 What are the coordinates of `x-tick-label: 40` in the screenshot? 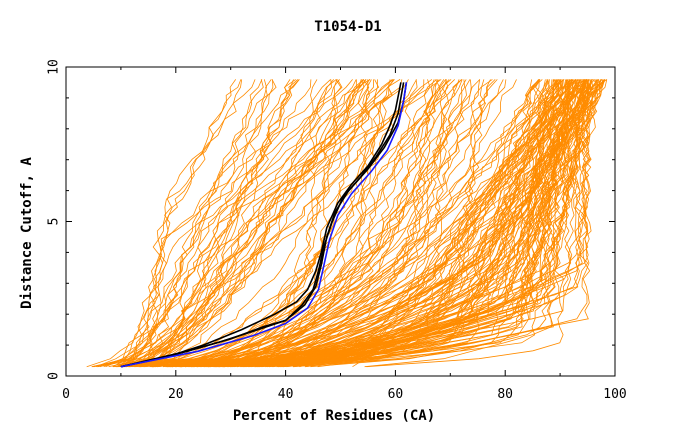 It's located at (286, 394).